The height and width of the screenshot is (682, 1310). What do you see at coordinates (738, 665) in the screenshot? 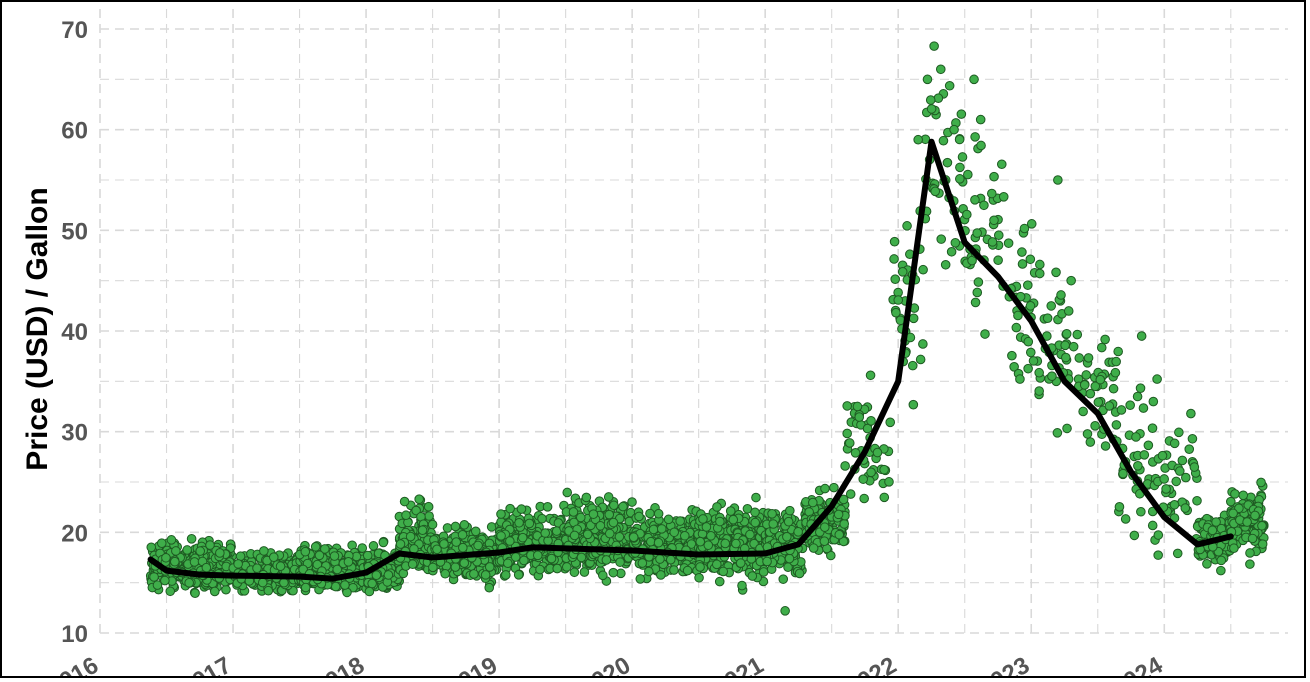
I see `x-tick-label: 2021` at bounding box center [738, 665].